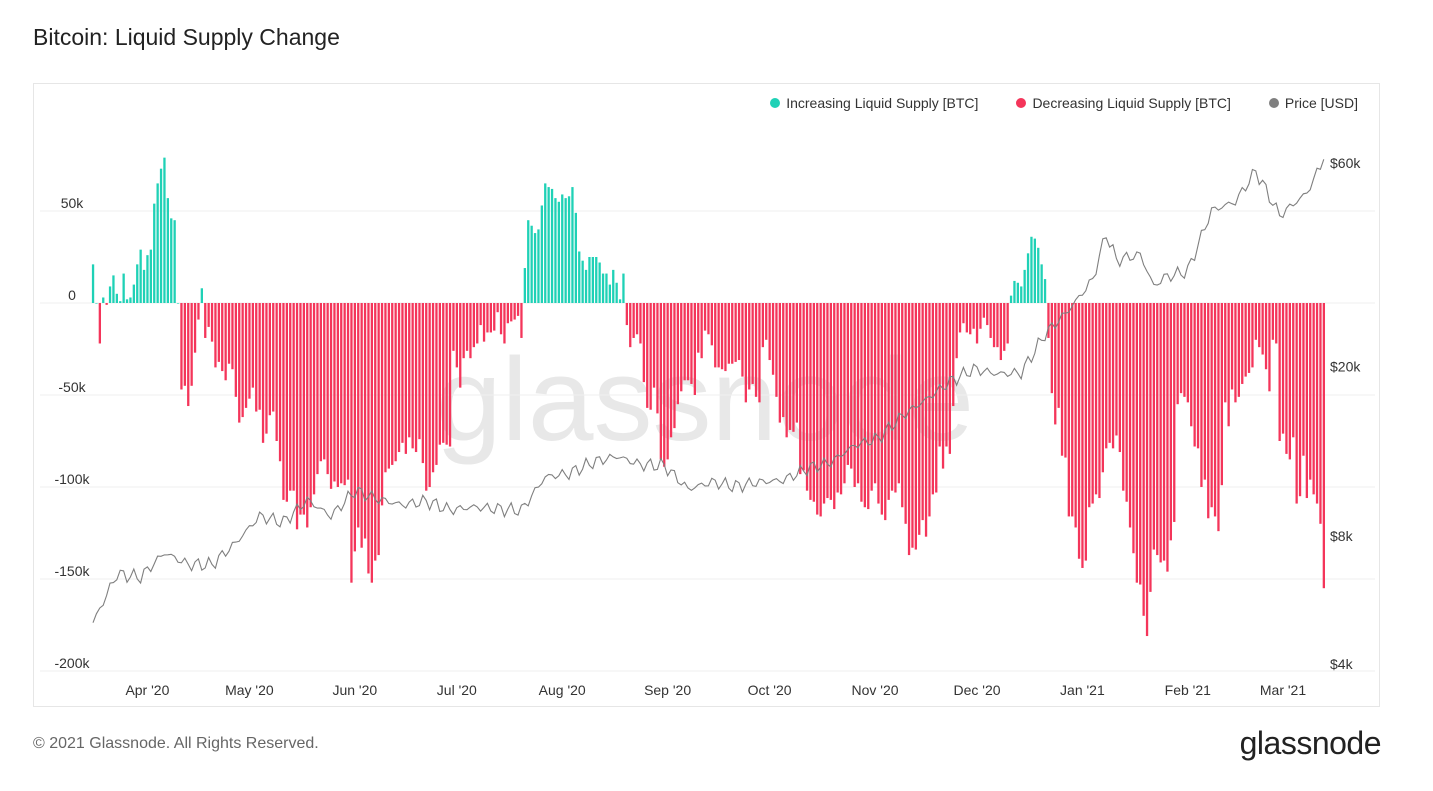 This screenshot has height=791, width=1433. Describe the element at coordinates (1310, 743) in the screenshot. I see `glassnode-logo: glassnode` at that location.